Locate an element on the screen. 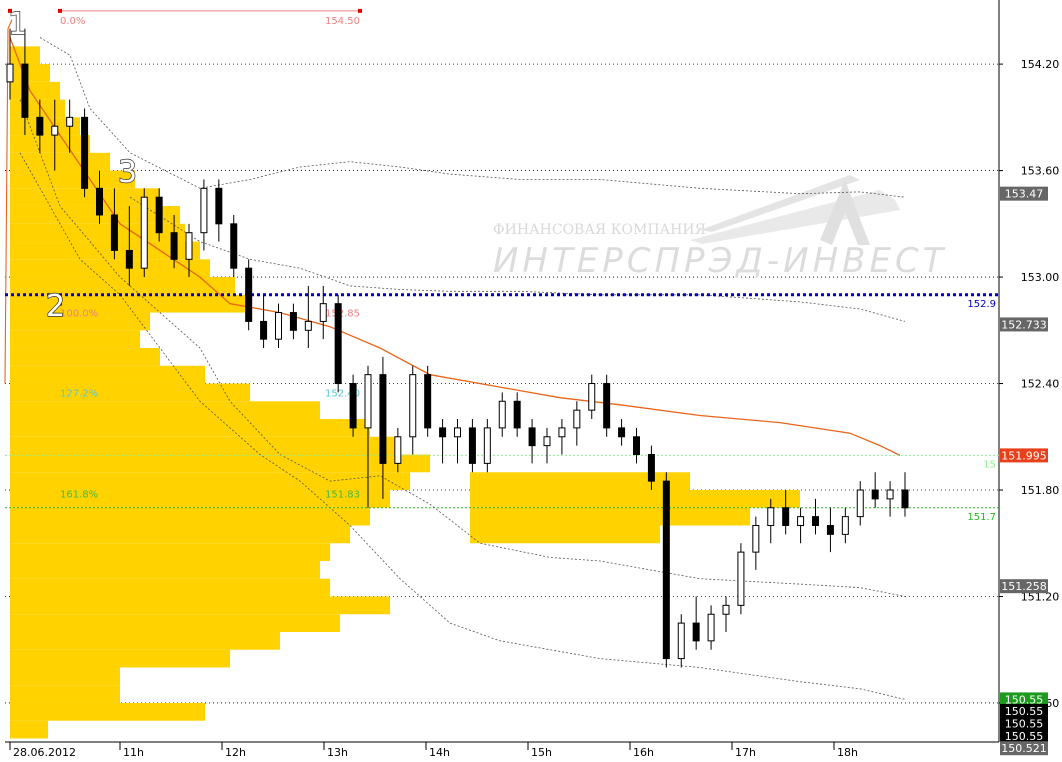 Image resolution: width=1062 pixels, height=762 pixels. fib-level-pct: 100.0% is located at coordinates (79, 314).